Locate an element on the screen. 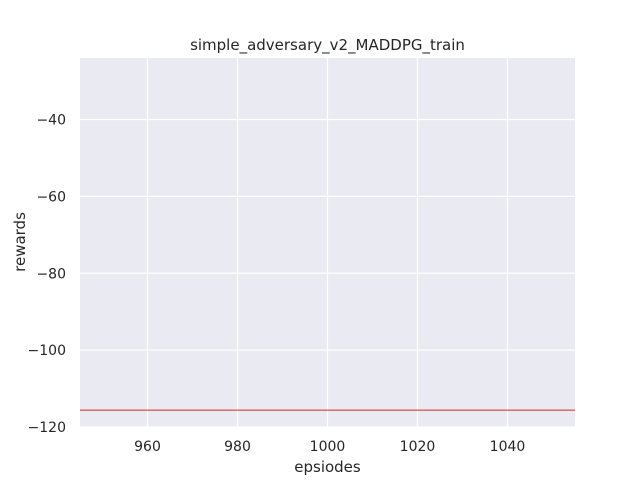  y-axis-label: rewards is located at coordinates (20, 242).